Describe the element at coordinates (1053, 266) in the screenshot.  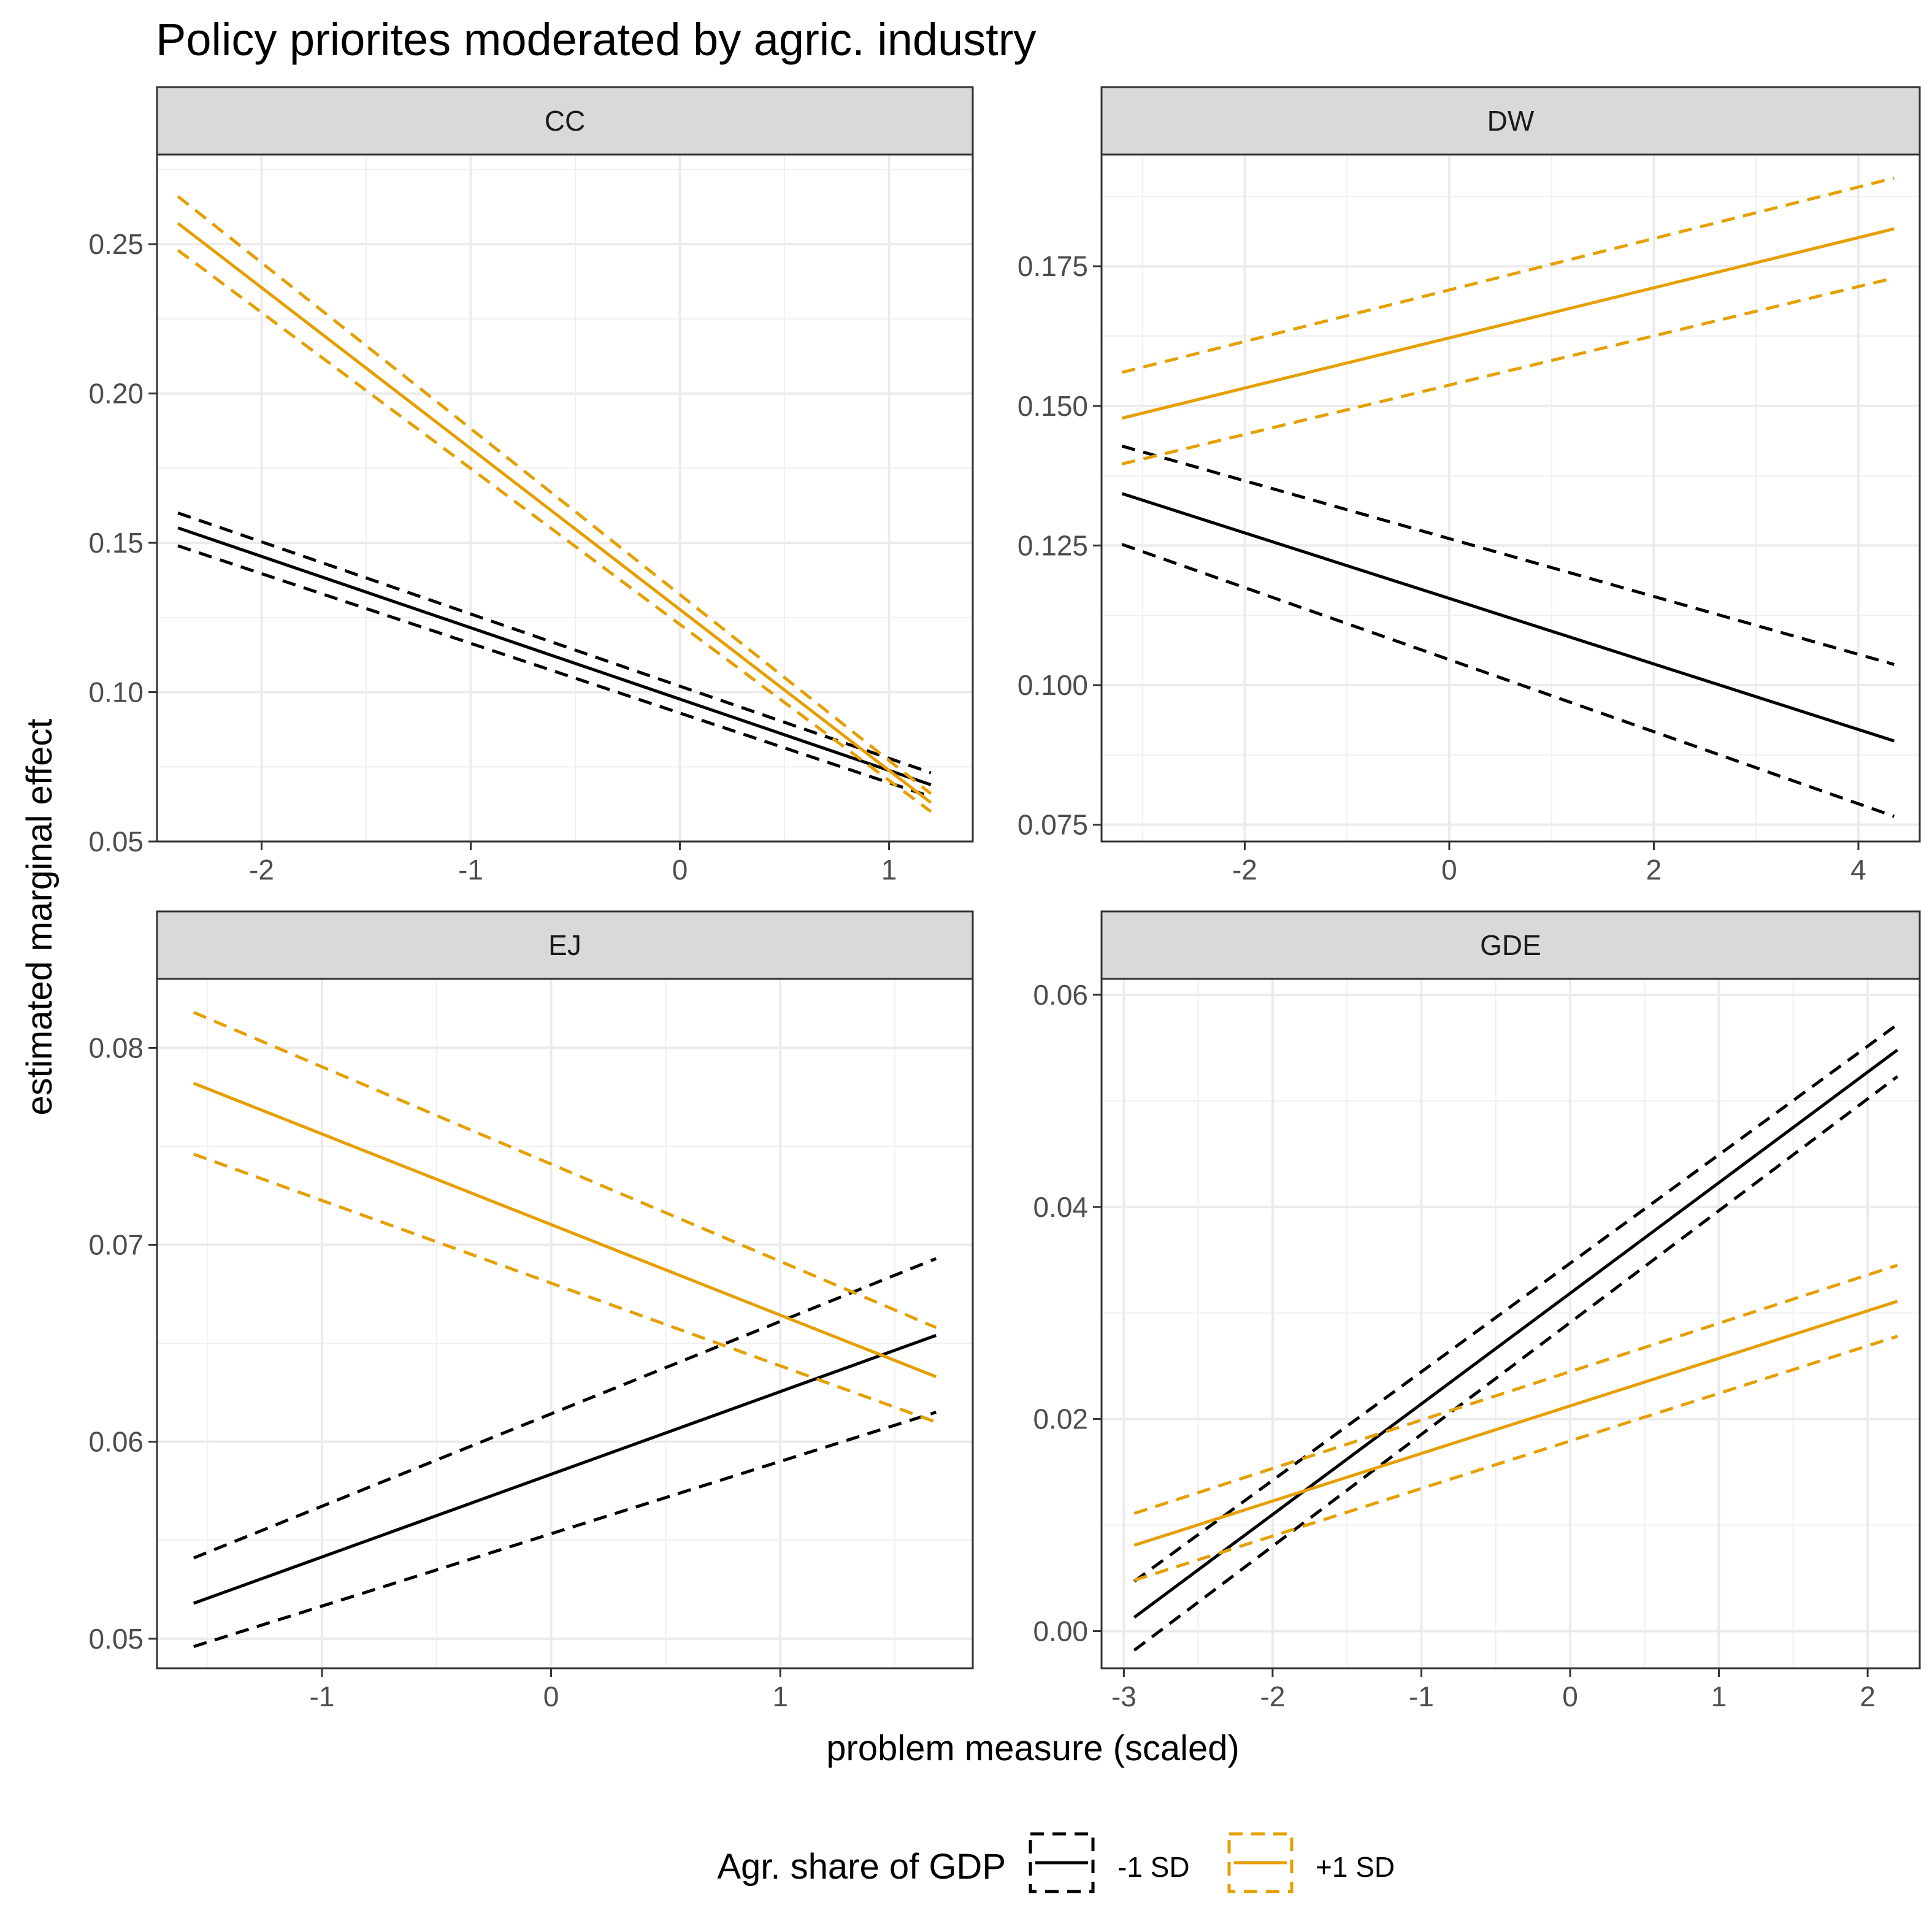
I see `y-tick-label: 0.175` at that location.